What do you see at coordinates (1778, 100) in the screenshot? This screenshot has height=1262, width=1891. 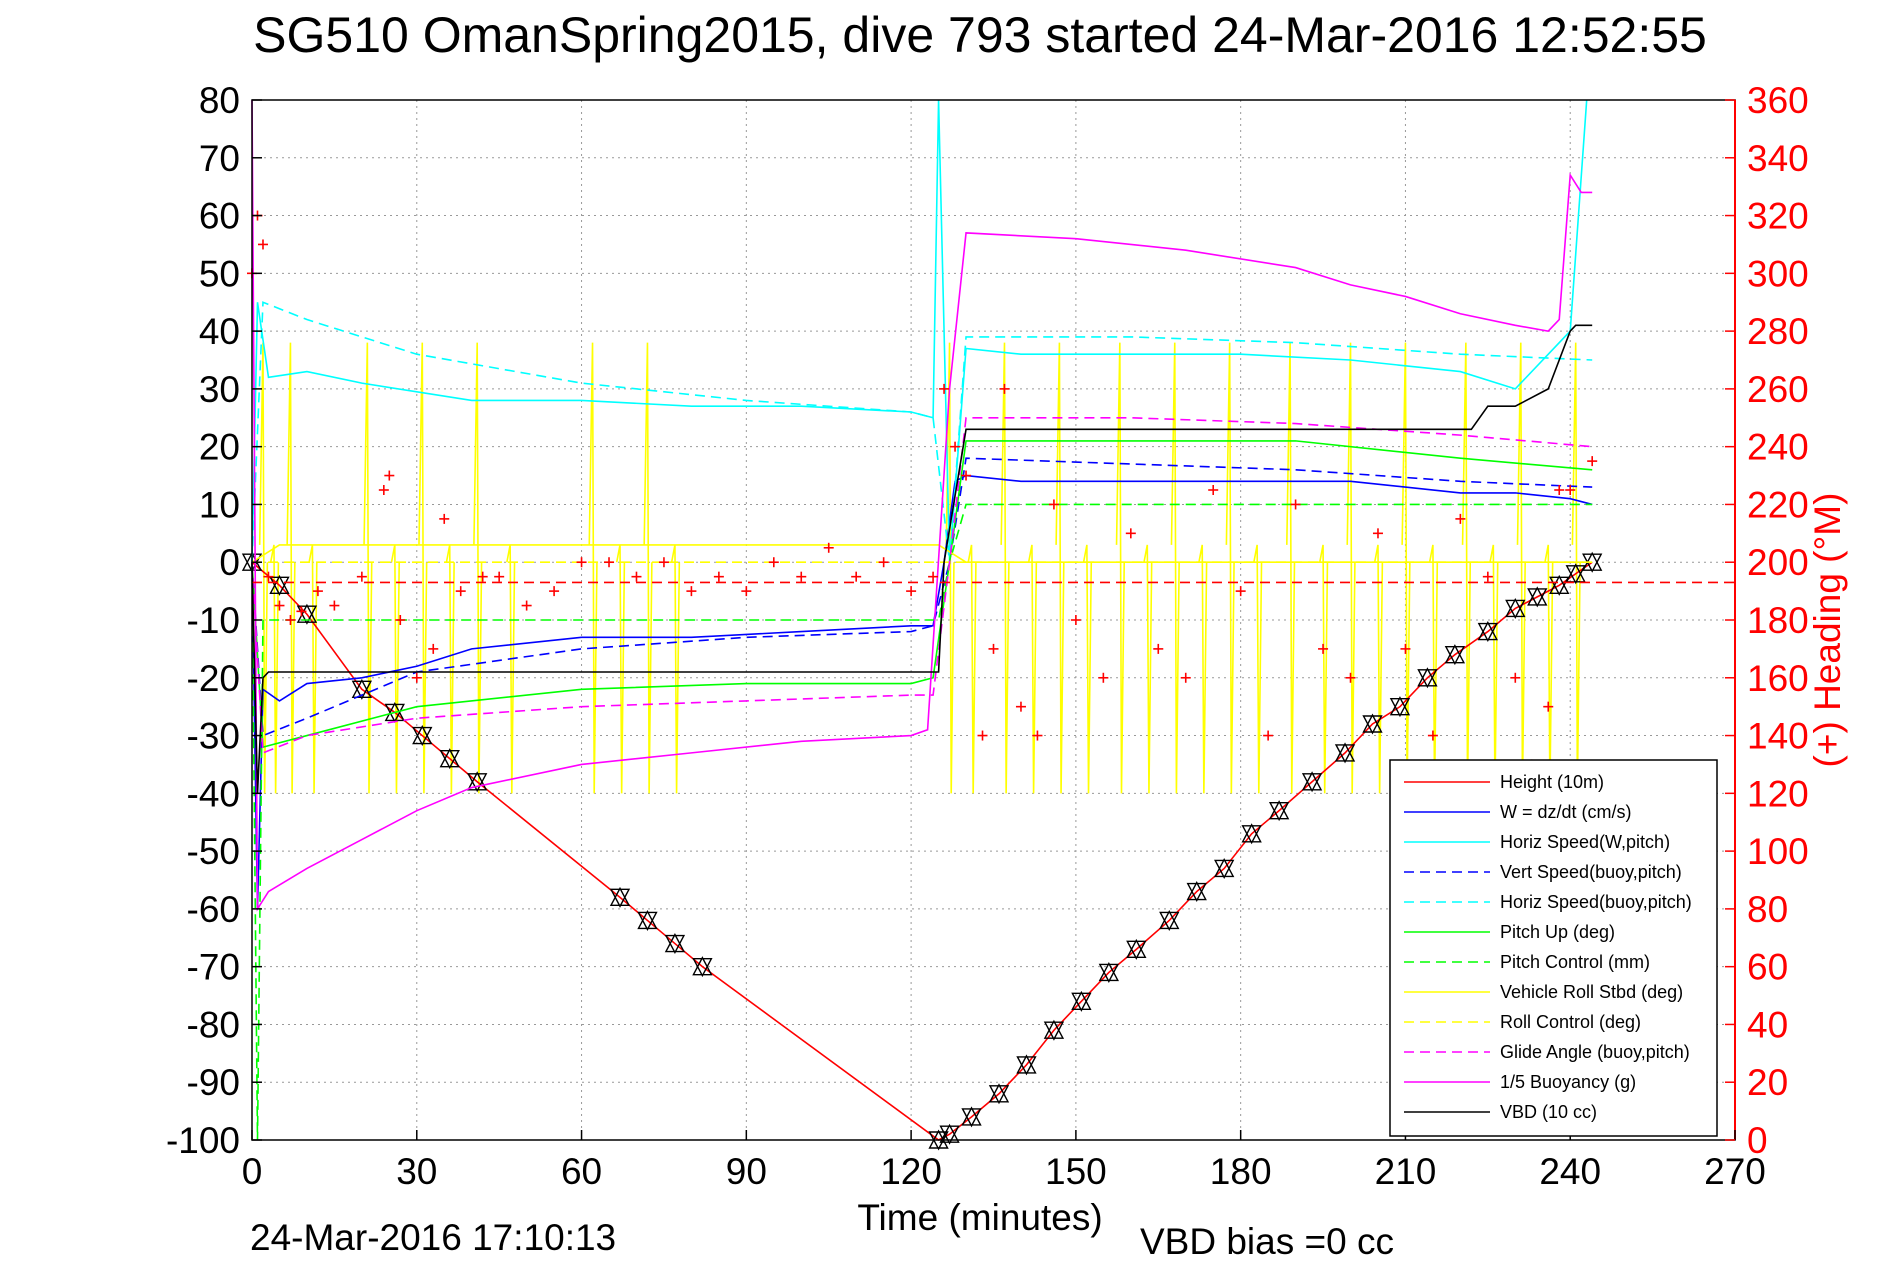 I see `y2-tick-label: 360` at bounding box center [1778, 100].